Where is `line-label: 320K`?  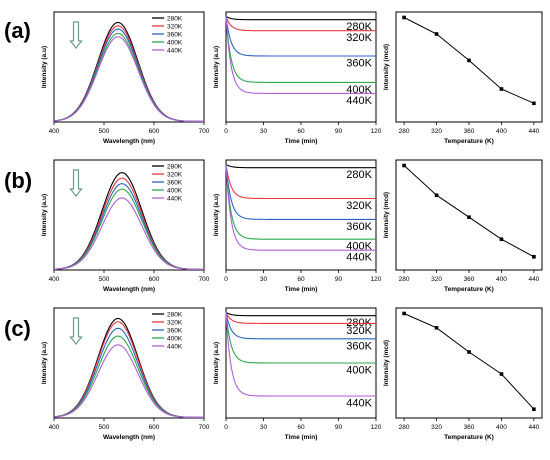
line-label: 320K is located at coordinates (359, 206).